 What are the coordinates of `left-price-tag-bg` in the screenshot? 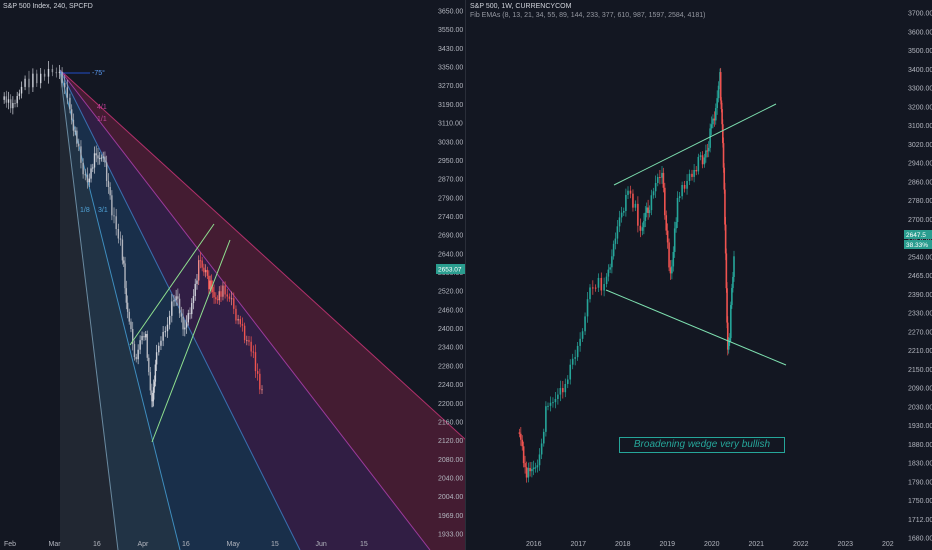 It's located at (451, 269).